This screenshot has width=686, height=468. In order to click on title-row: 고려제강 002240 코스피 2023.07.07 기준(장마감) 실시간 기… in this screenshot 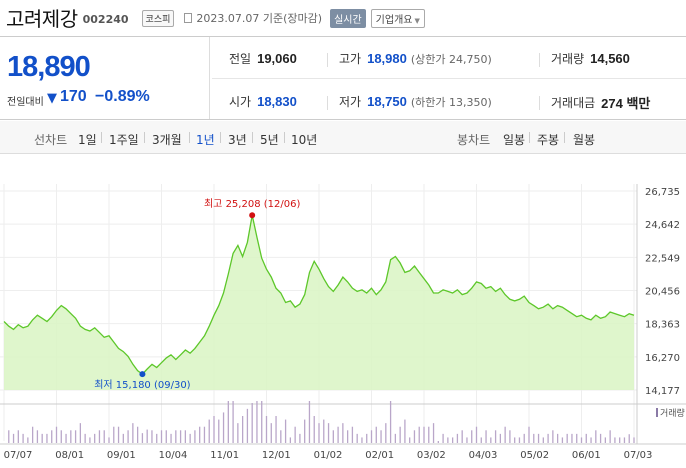, I will do `click(343, 17)`.